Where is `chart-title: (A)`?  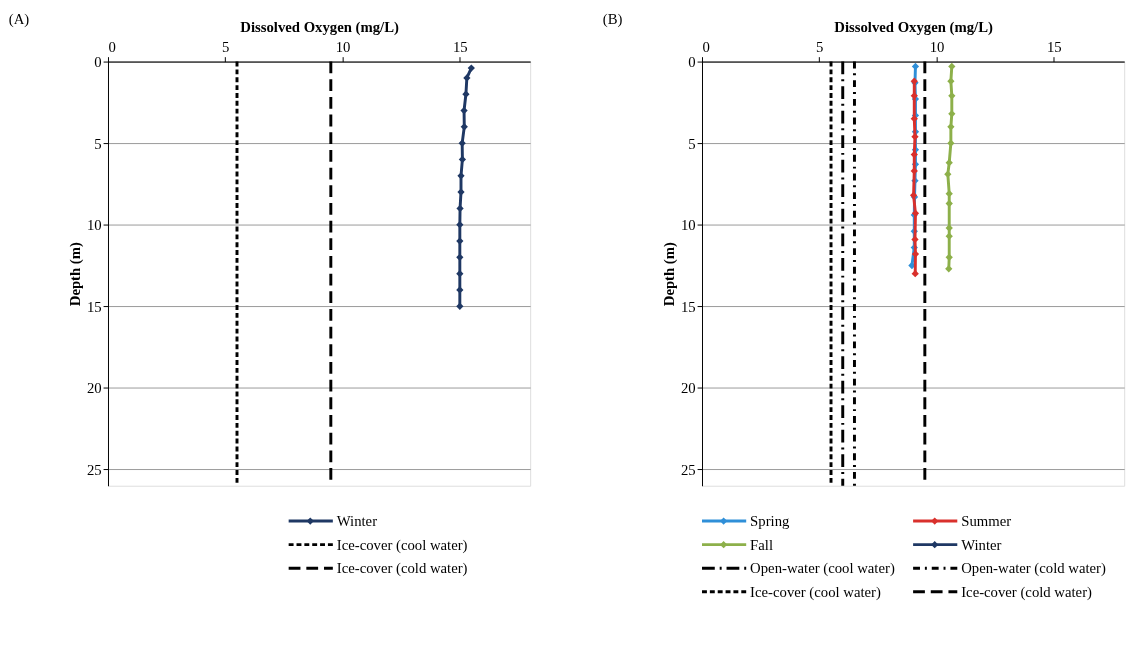 chart-title: (A) is located at coordinates (19, 20).